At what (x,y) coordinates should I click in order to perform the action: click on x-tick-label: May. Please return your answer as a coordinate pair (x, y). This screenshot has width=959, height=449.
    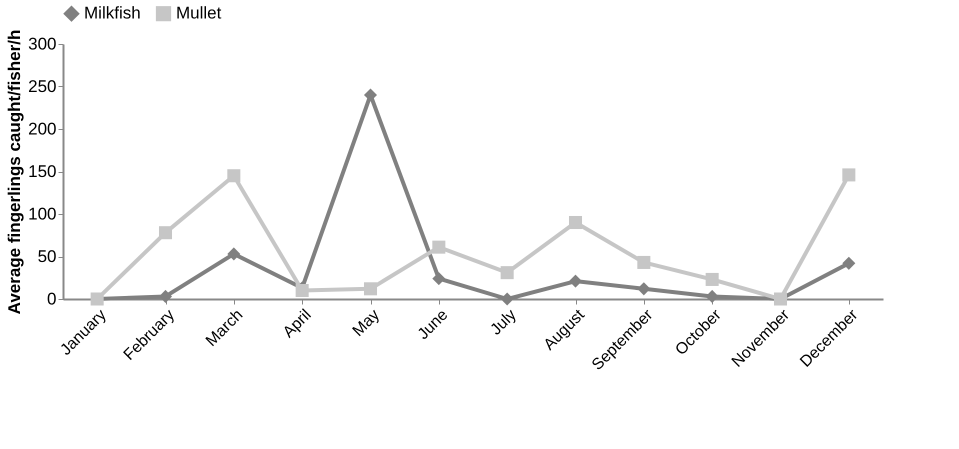
    Looking at the image, I should click on (367, 323).